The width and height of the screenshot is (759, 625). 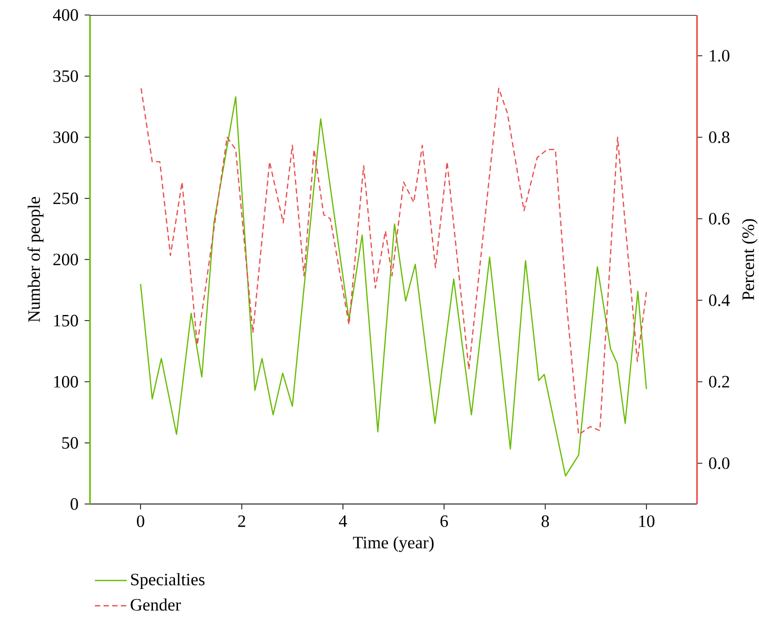 What do you see at coordinates (719, 137) in the screenshot?
I see `y2-tick-label: 0.8` at bounding box center [719, 137].